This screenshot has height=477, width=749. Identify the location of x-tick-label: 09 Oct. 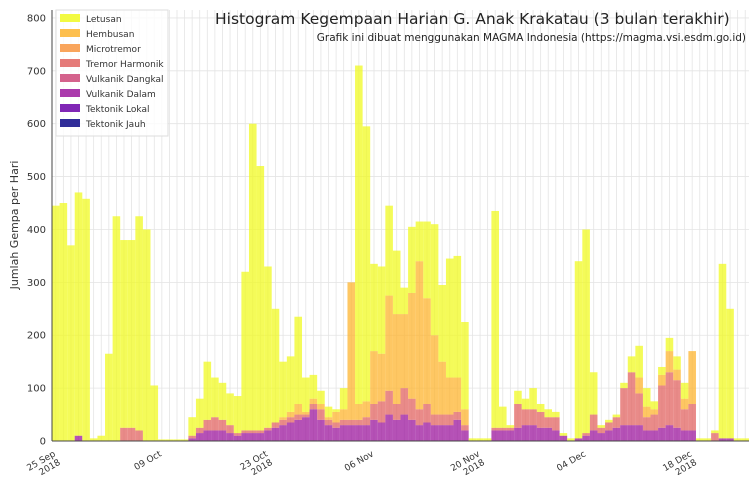
(148, 461).